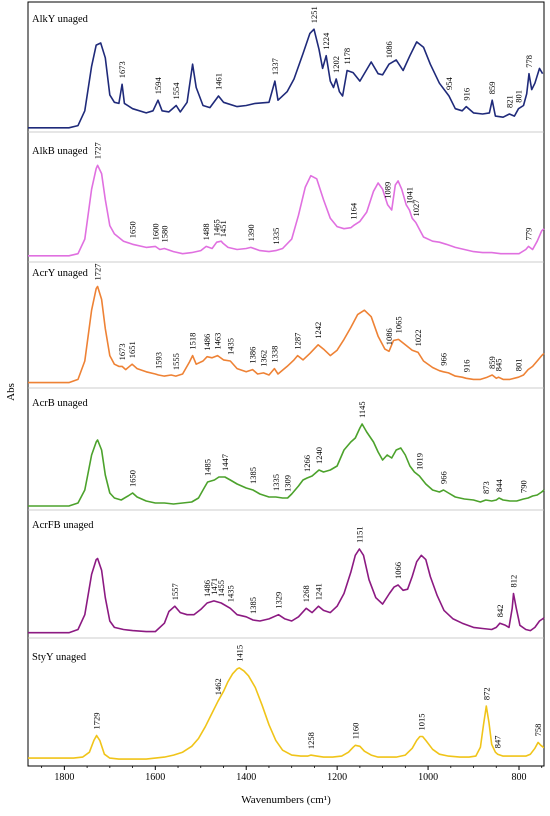 The height and width of the screenshot is (816, 550). I want to click on y-axis-label: Abs, so click(11, 392).